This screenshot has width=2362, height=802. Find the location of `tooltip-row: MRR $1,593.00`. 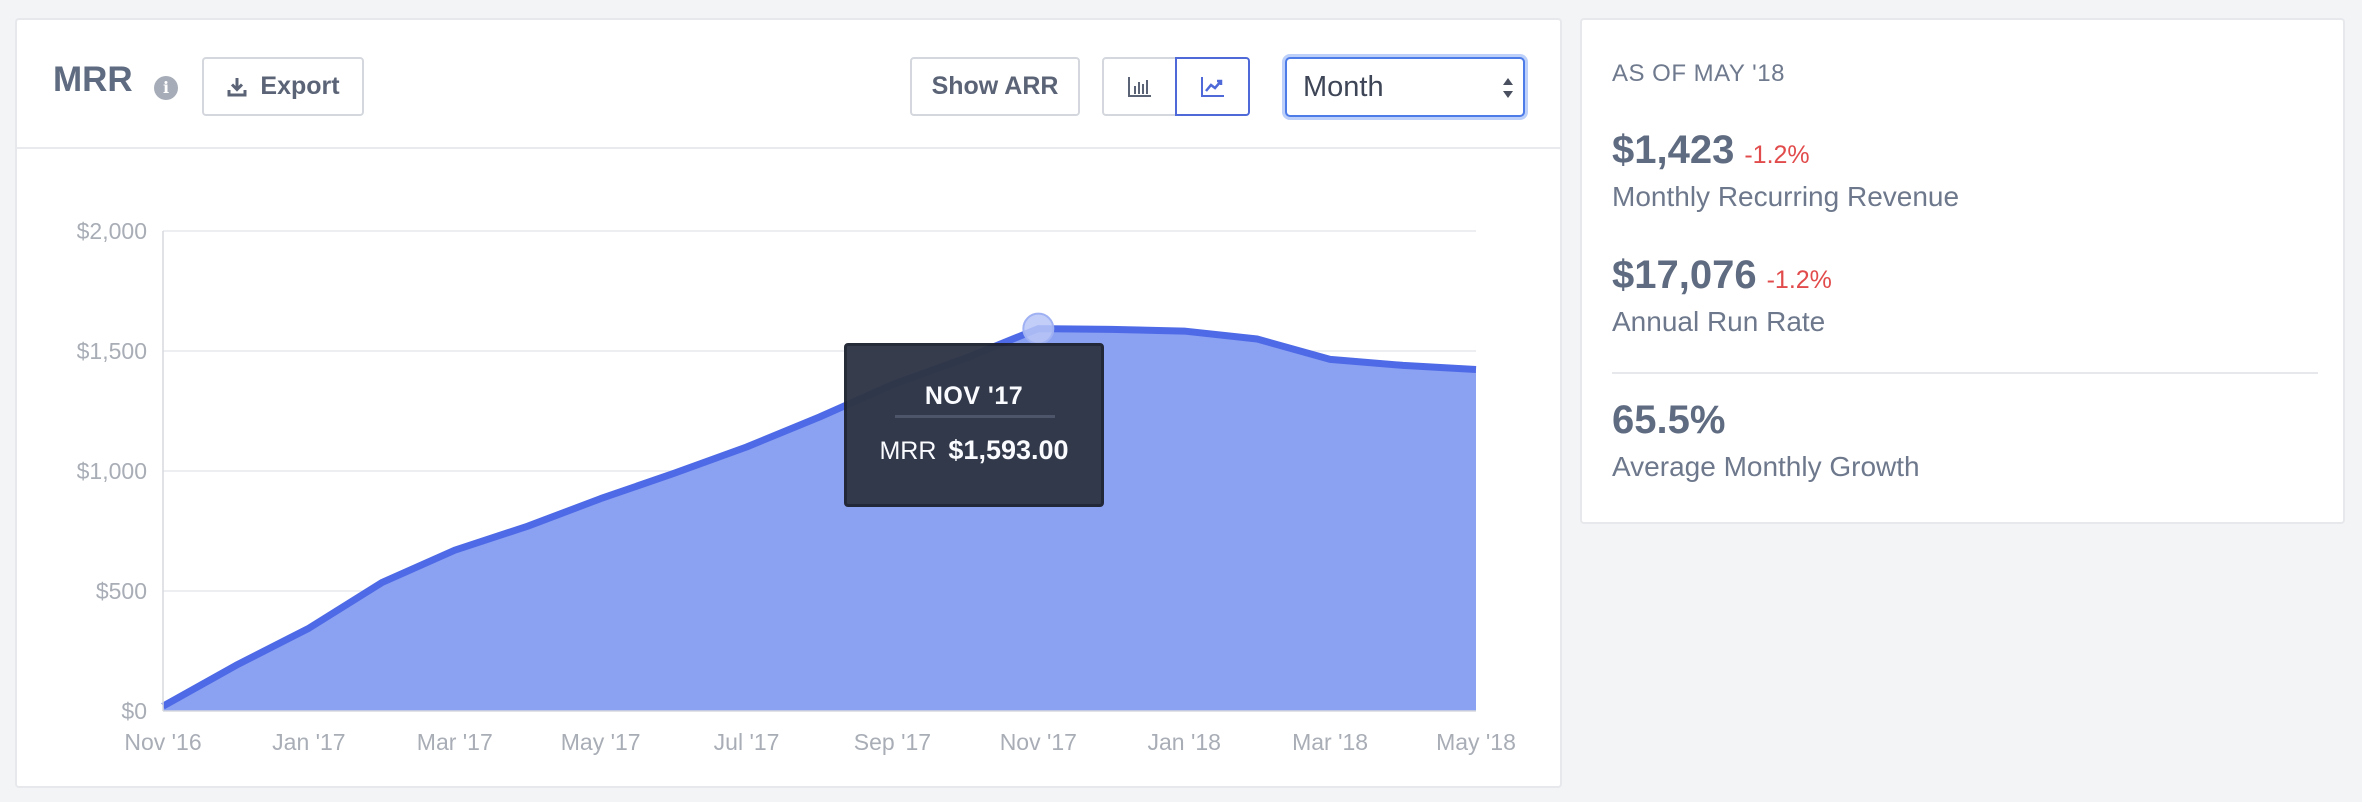

tooltip-row: MRR $1,593.00 is located at coordinates (974, 450).